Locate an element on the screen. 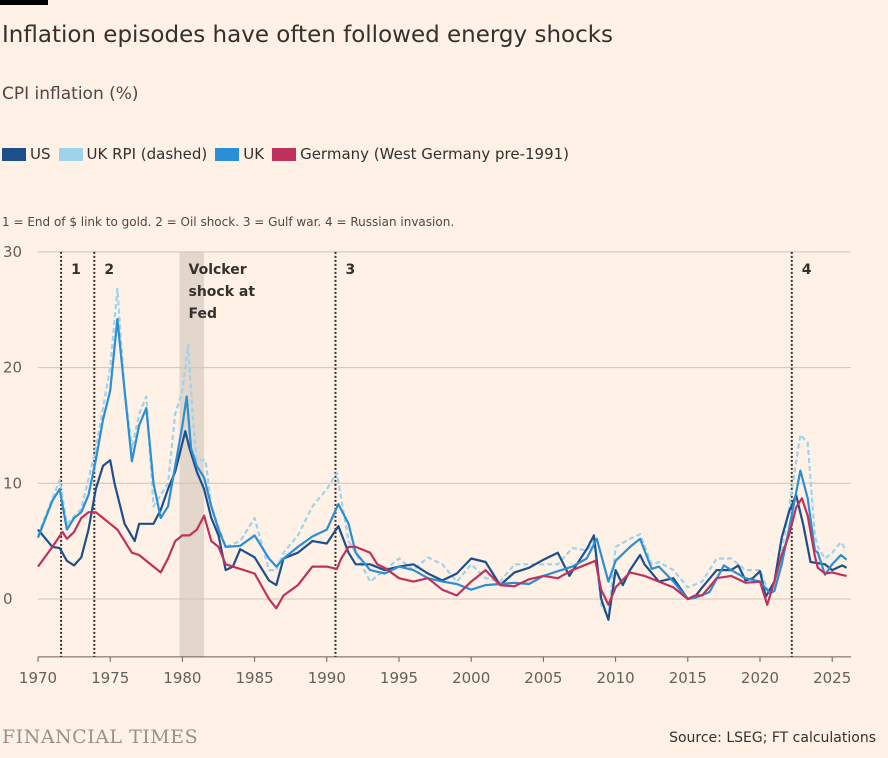 This screenshot has height=758, width=888. legend-label: US is located at coordinates (40, 154).